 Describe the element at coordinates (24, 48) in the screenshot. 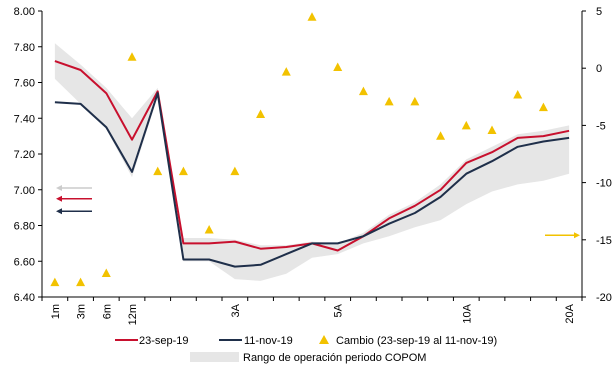

I see `y-left-tick-label: 7.80` at that location.